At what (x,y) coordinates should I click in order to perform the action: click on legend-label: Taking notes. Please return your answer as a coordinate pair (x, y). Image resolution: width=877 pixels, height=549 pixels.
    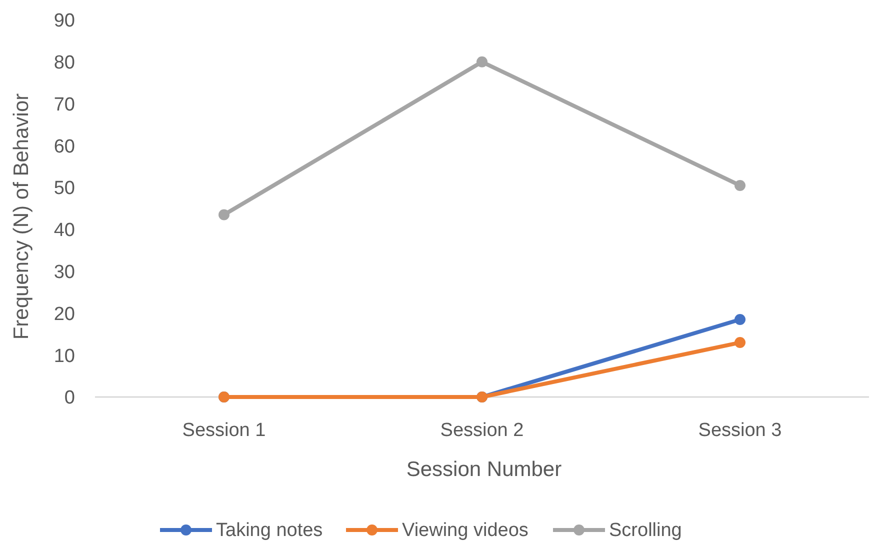
    Looking at the image, I should click on (269, 530).